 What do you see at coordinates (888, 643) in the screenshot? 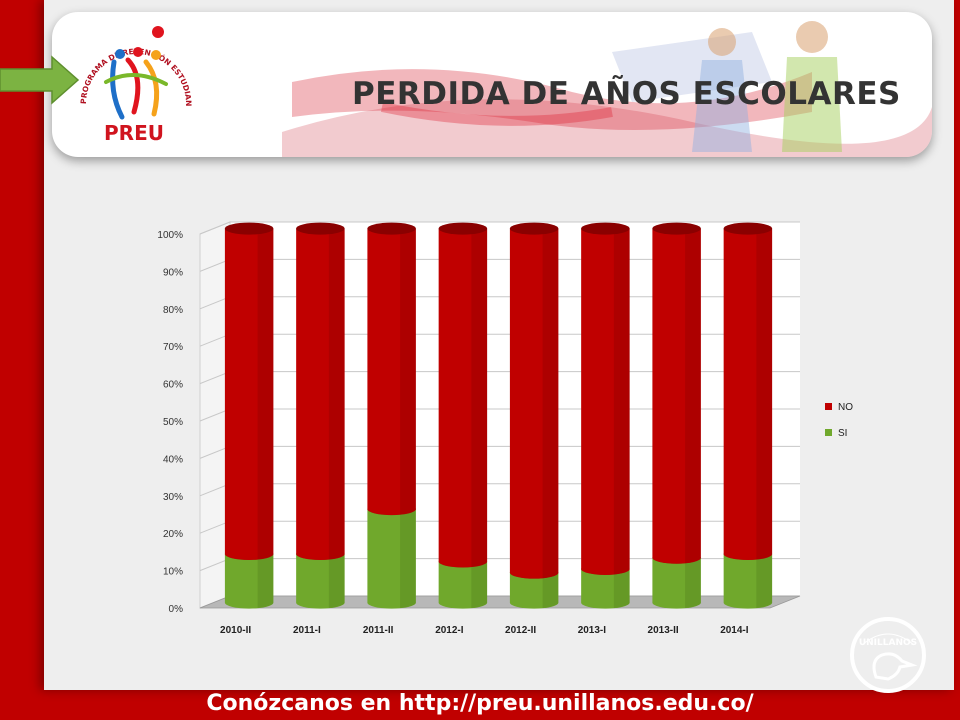
I see `svg-text: UNILLANOS` at bounding box center [888, 643].